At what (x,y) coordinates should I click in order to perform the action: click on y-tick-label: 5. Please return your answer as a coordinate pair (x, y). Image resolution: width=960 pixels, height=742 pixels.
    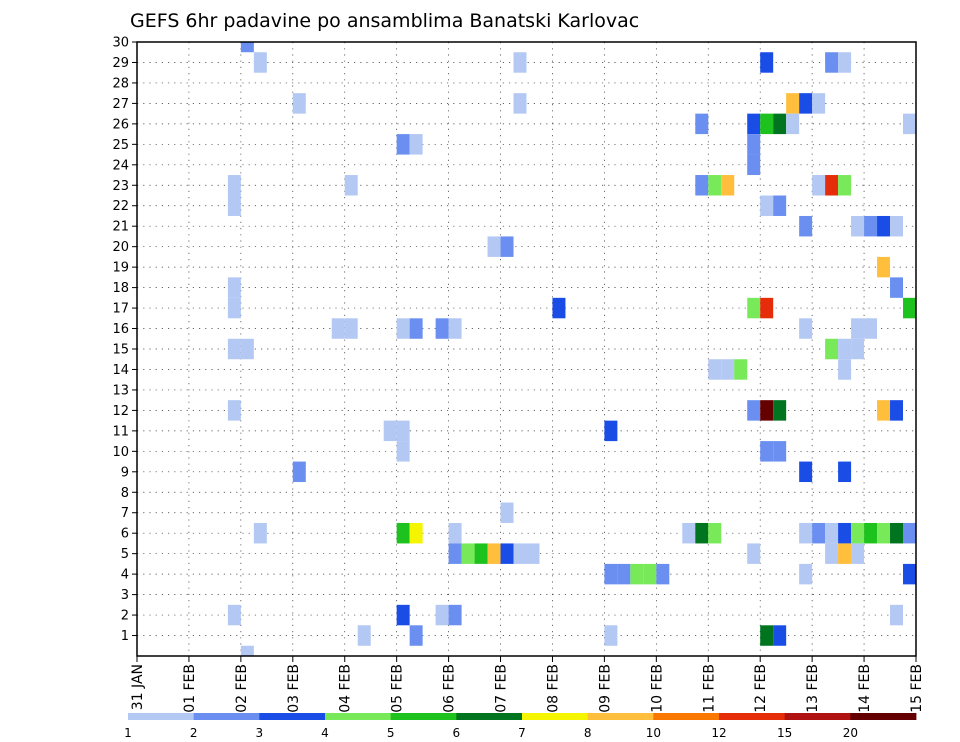
    Looking at the image, I should click on (125, 554).